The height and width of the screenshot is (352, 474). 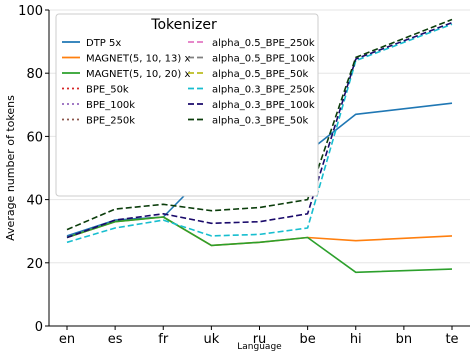 What do you see at coordinates (183, 25) in the screenshot?
I see `legend-title: Tokenizer` at bounding box center [183, 25].